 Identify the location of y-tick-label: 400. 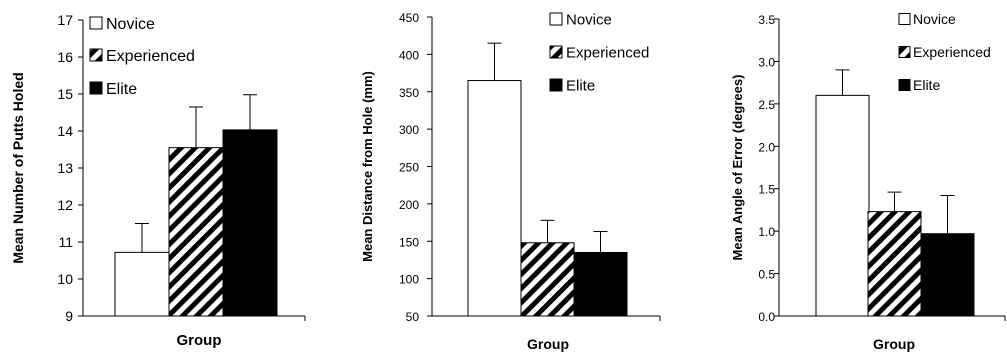
(409, 55).